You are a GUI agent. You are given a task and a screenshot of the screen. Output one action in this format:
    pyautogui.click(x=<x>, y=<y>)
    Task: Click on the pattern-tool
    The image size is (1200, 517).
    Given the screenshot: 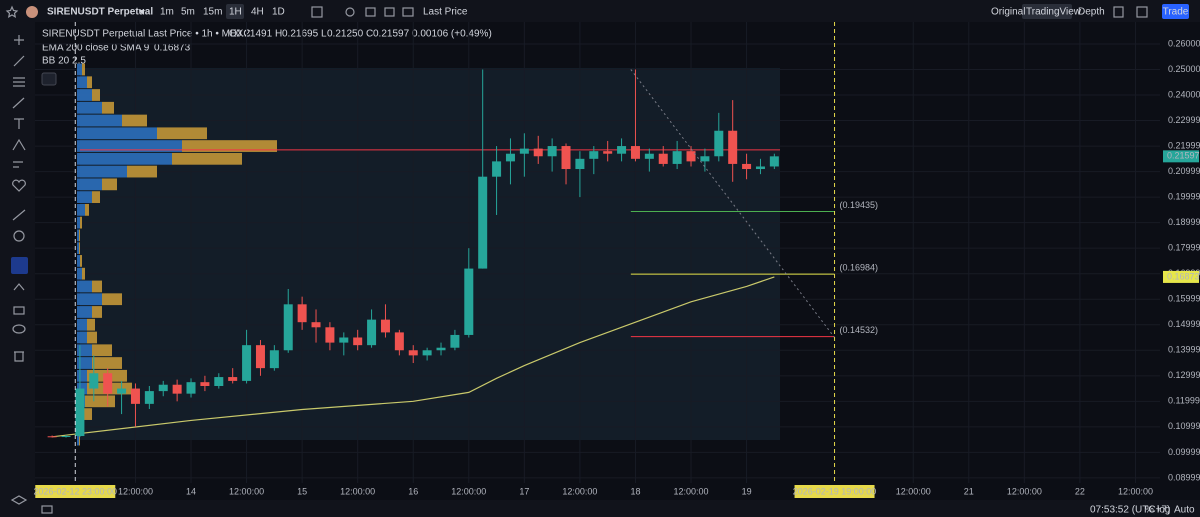 What is the action you would take?
    pyautogui.click(x=19, y=144)
    